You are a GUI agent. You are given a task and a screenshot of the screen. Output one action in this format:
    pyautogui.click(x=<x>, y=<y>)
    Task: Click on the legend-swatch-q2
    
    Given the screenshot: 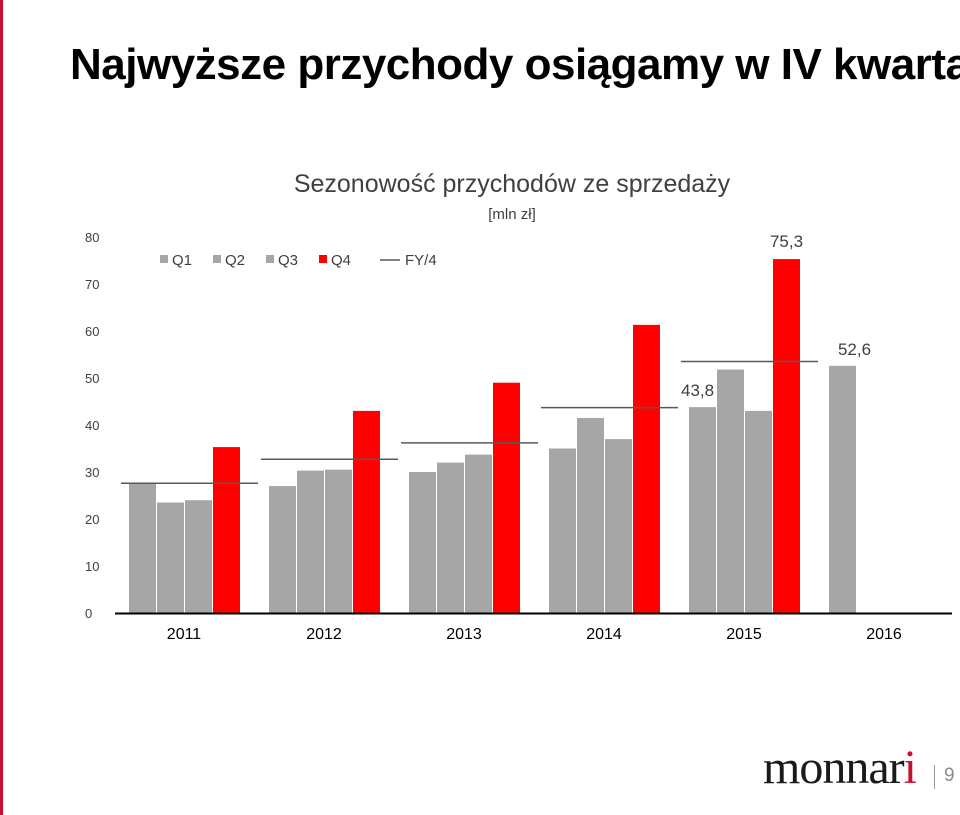 What is the action you would take?
    pyautogui.click(x=217, y=259)
    